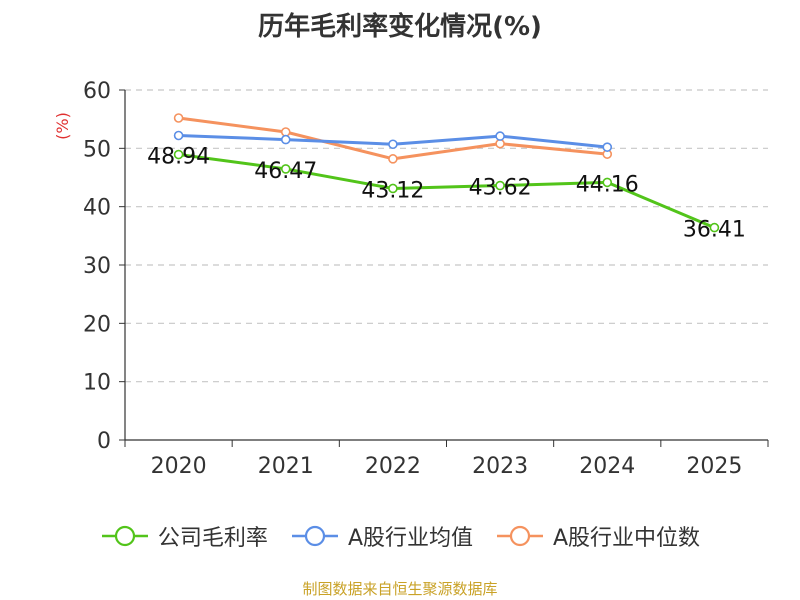 This screenshot has height=600, width=800. Describe the element at coordinates (393, 466) in the screenshot. I see `x-tick-label: 2022` at that location.